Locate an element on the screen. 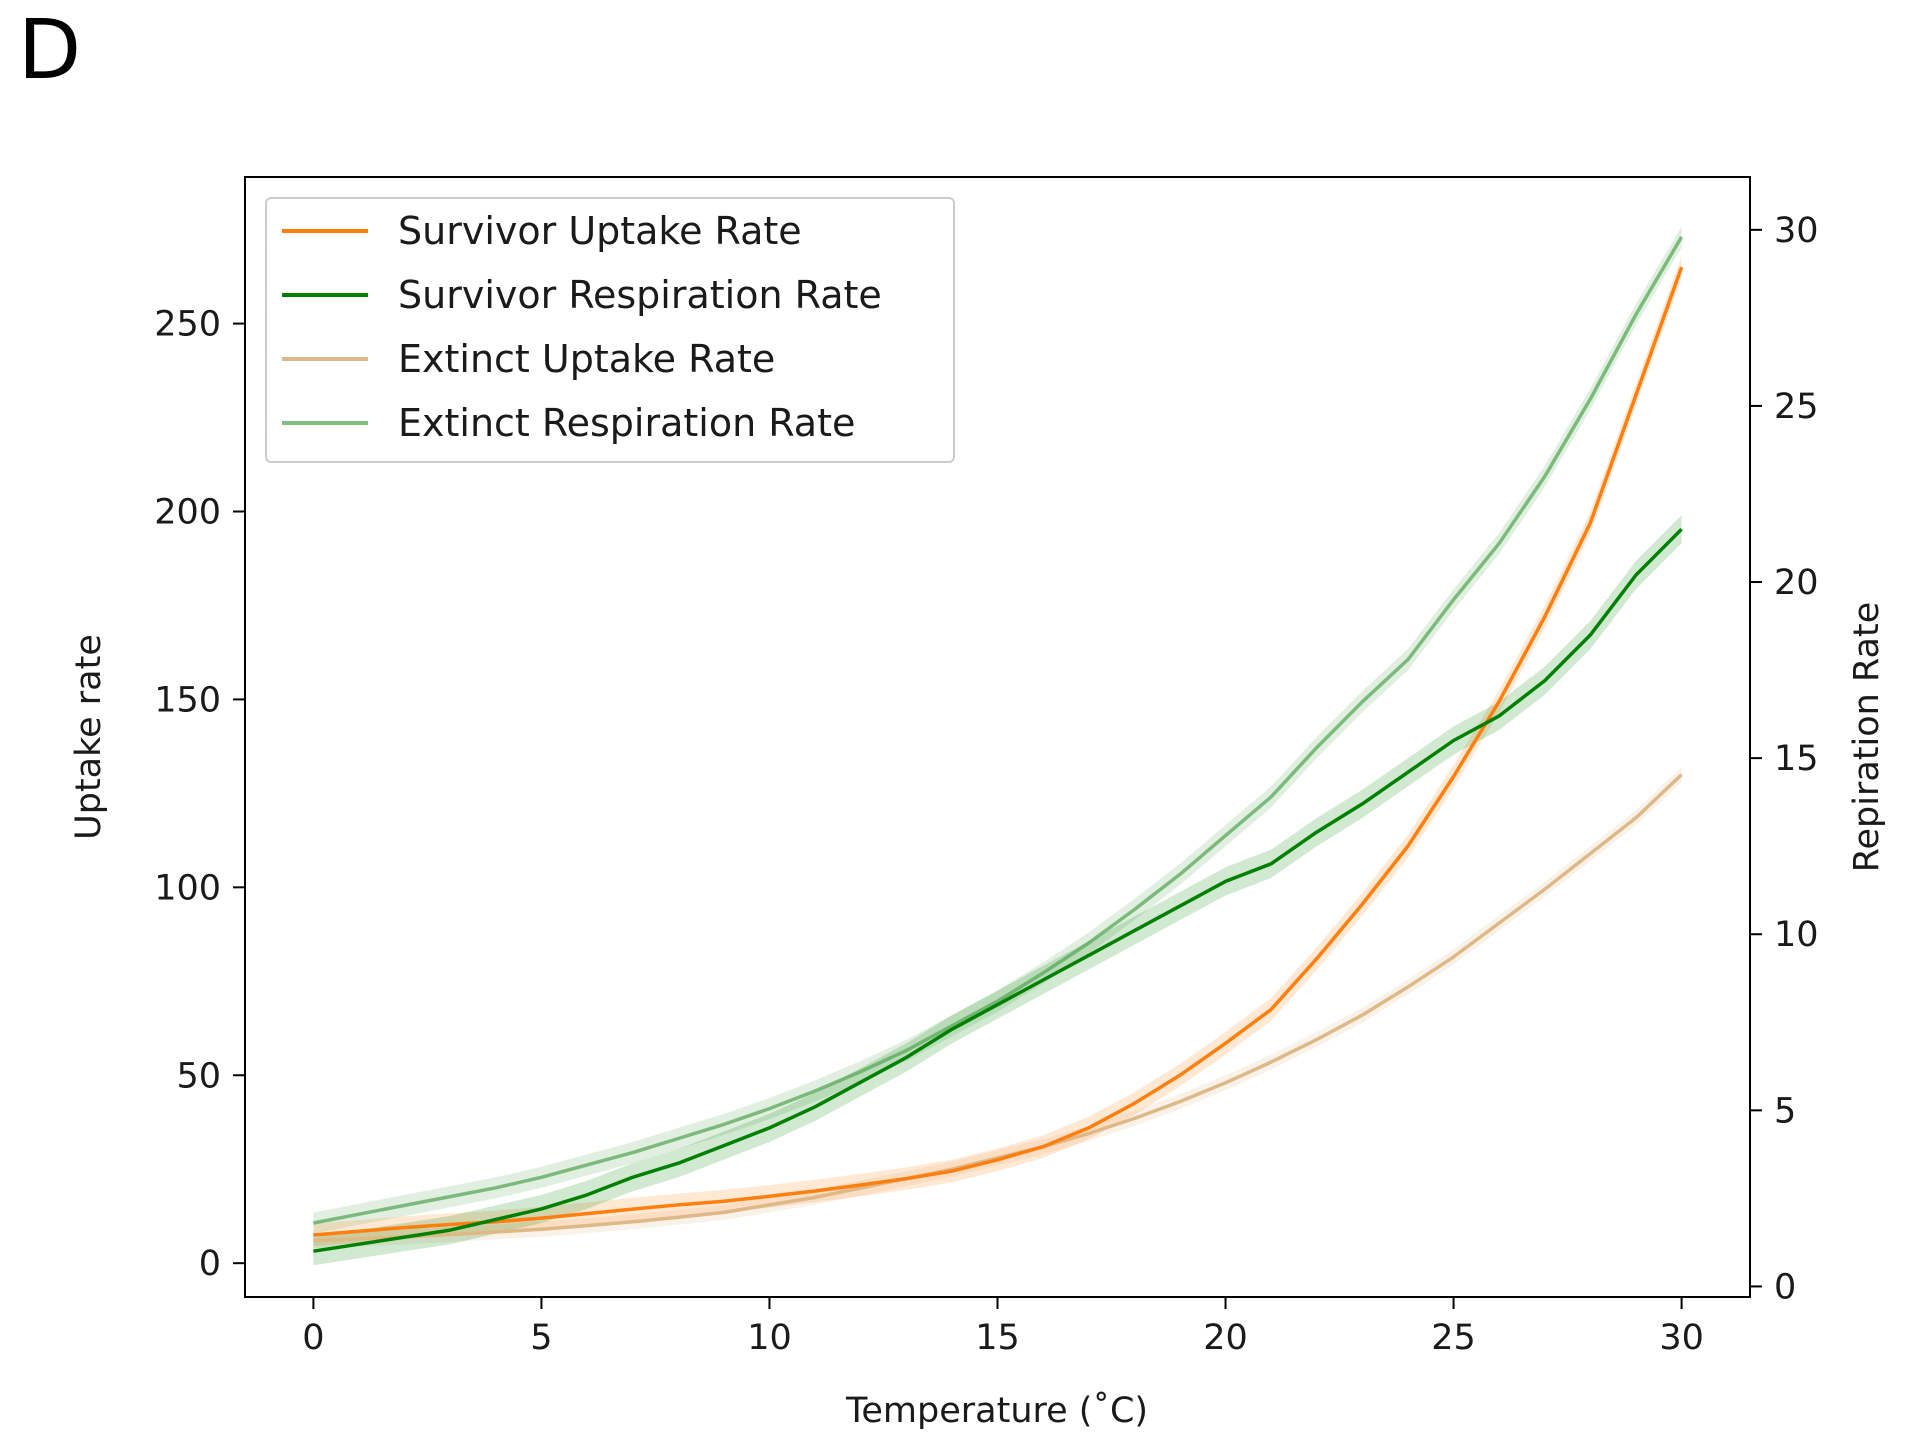  y-right-tick-label: 0 is located at coordinates (1785, 1287).